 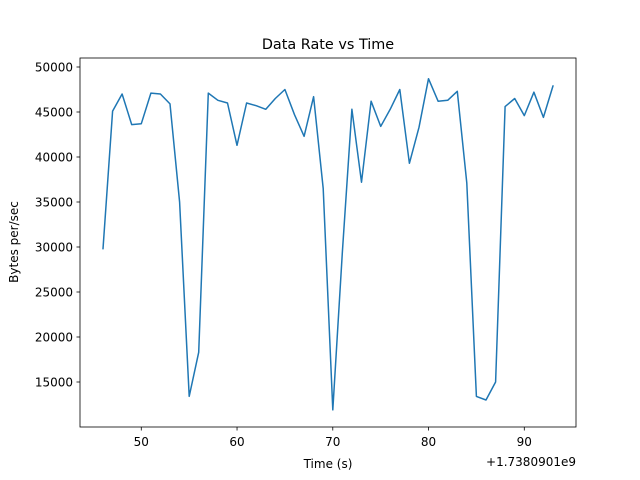 I want to click on y-tick-label: 50000, so click(x=54, y=68).